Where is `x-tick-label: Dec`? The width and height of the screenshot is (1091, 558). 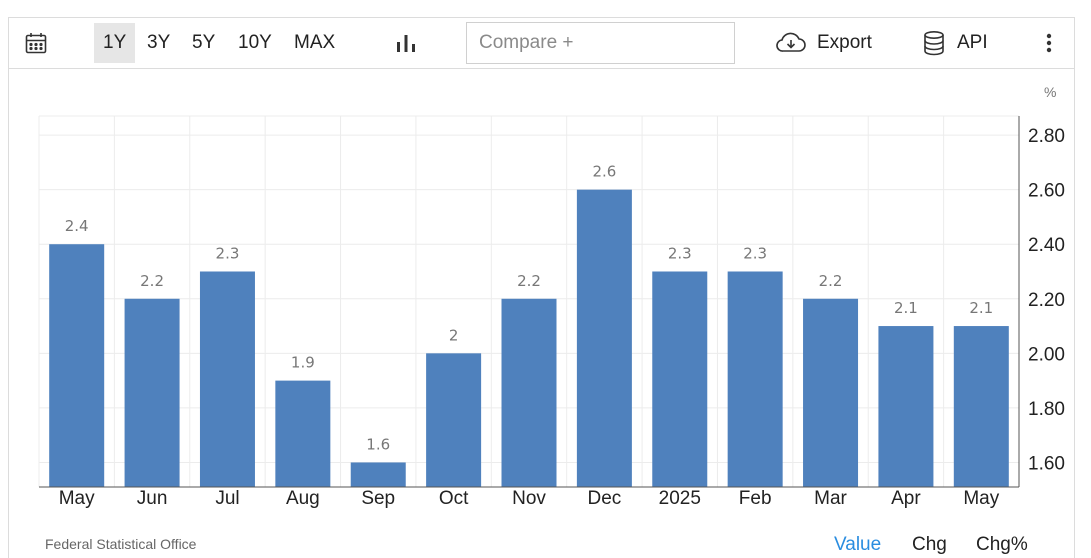
x-tick-label: Dec is located at coordinates (604, 498).